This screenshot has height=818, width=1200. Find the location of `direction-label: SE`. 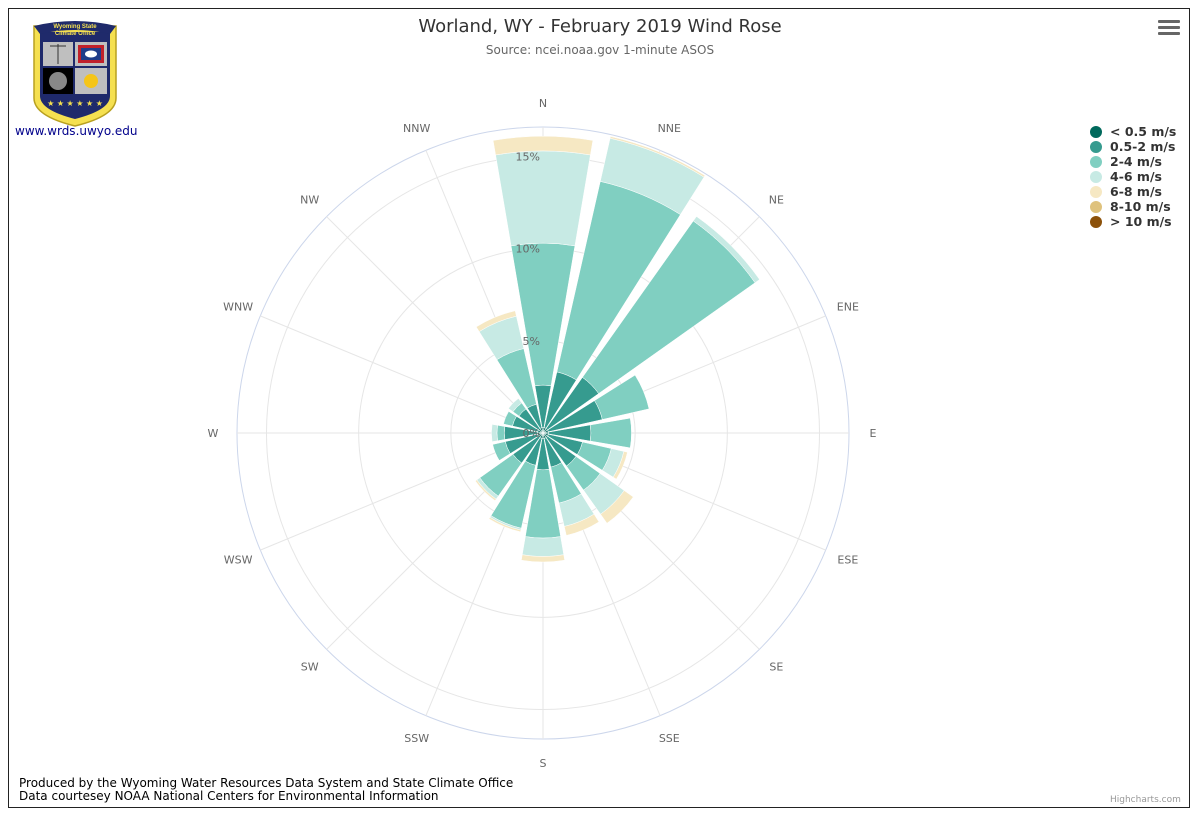

direction-label: SE is located at coordinates (776, 666).